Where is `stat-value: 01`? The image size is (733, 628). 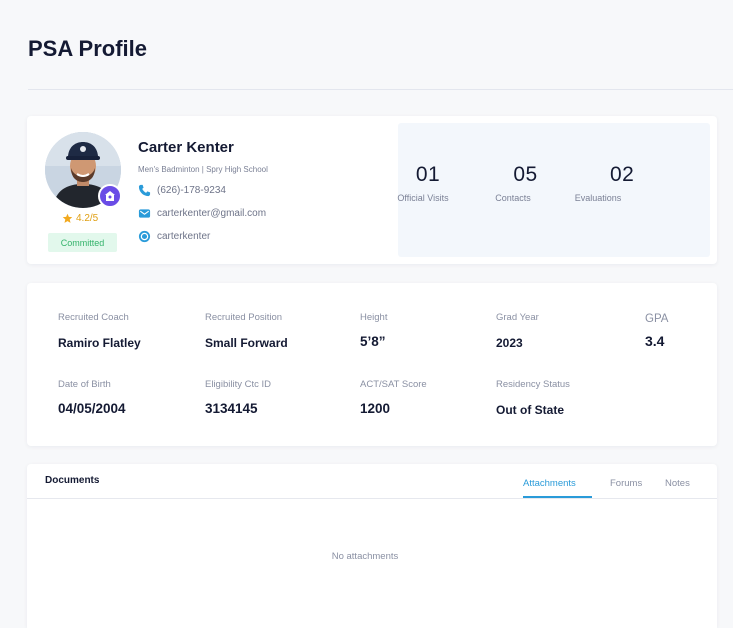 stat-value: 01 is located at coordinates (428, 174).